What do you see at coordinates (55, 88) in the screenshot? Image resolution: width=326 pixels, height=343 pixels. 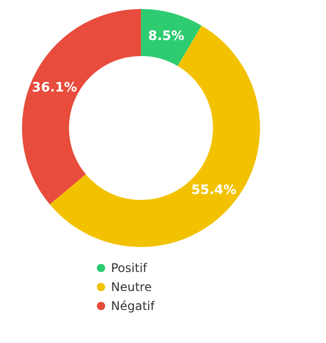 I see `data-label: 36.1%` at bounding box center [55, 88].